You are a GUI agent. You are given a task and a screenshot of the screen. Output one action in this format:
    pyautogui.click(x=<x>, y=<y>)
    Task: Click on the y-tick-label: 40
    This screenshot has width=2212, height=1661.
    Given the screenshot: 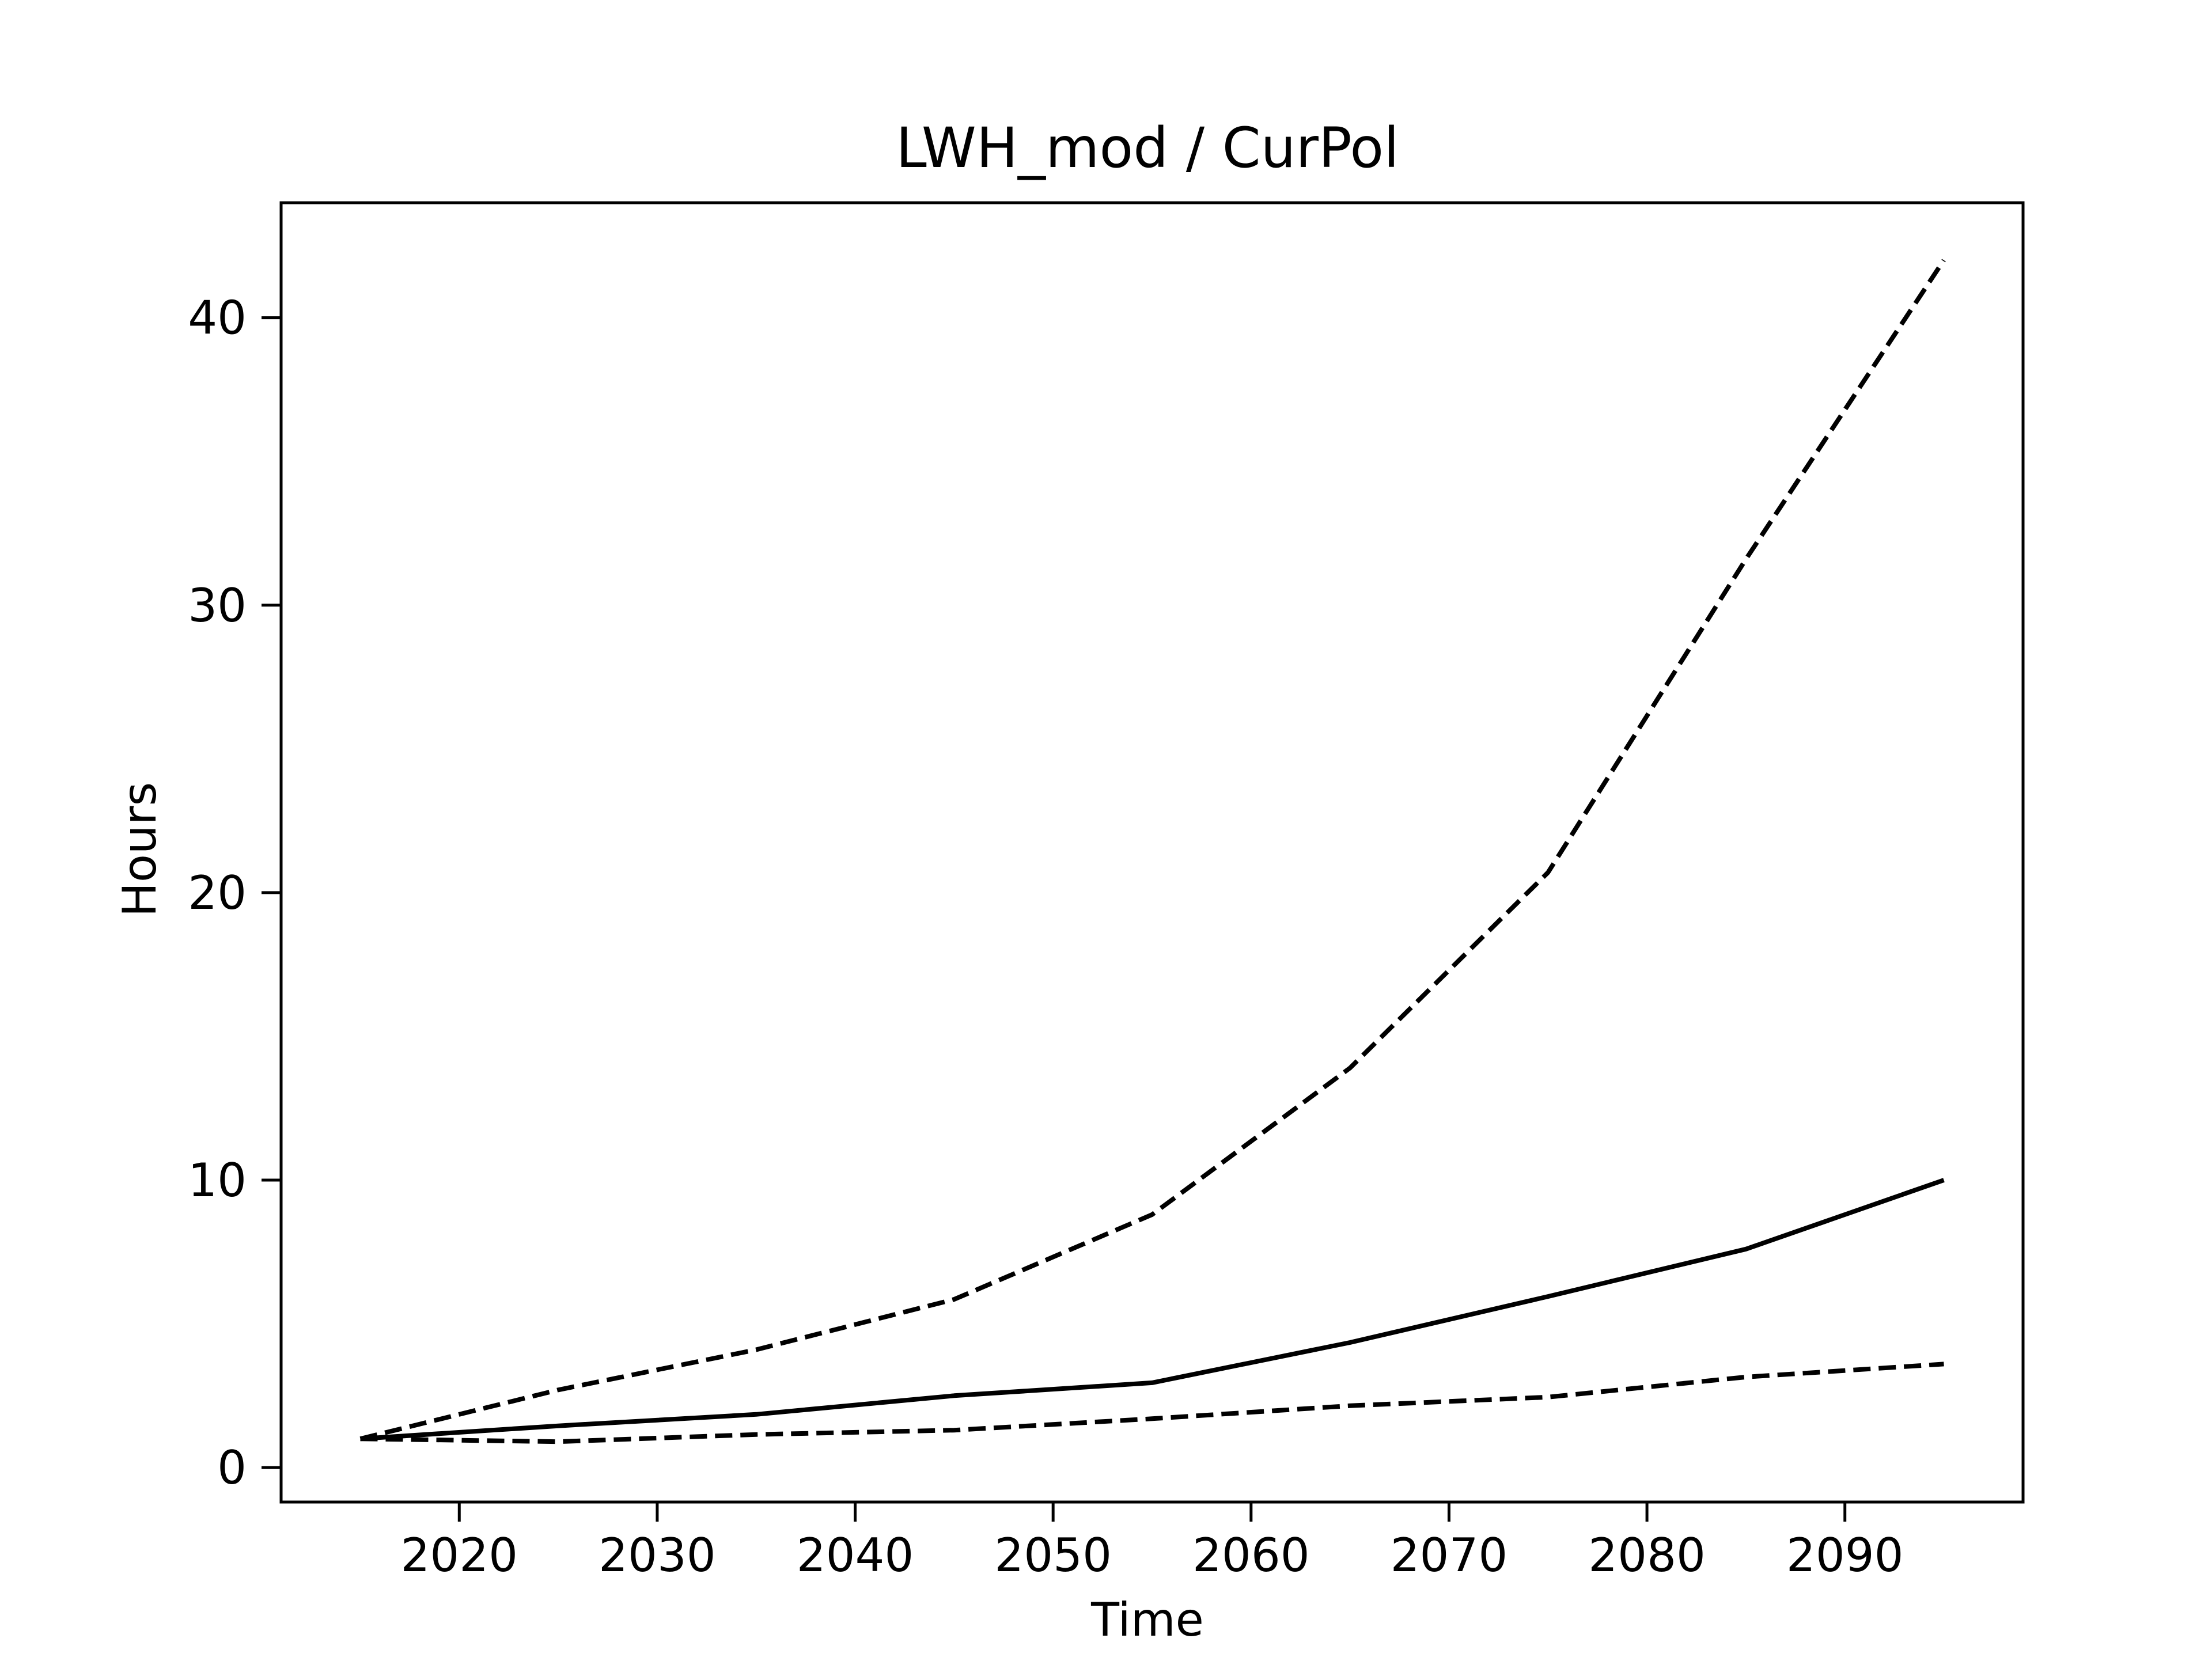 What is the action you would take?
    pyautogui.click(x=217, y=318)
    